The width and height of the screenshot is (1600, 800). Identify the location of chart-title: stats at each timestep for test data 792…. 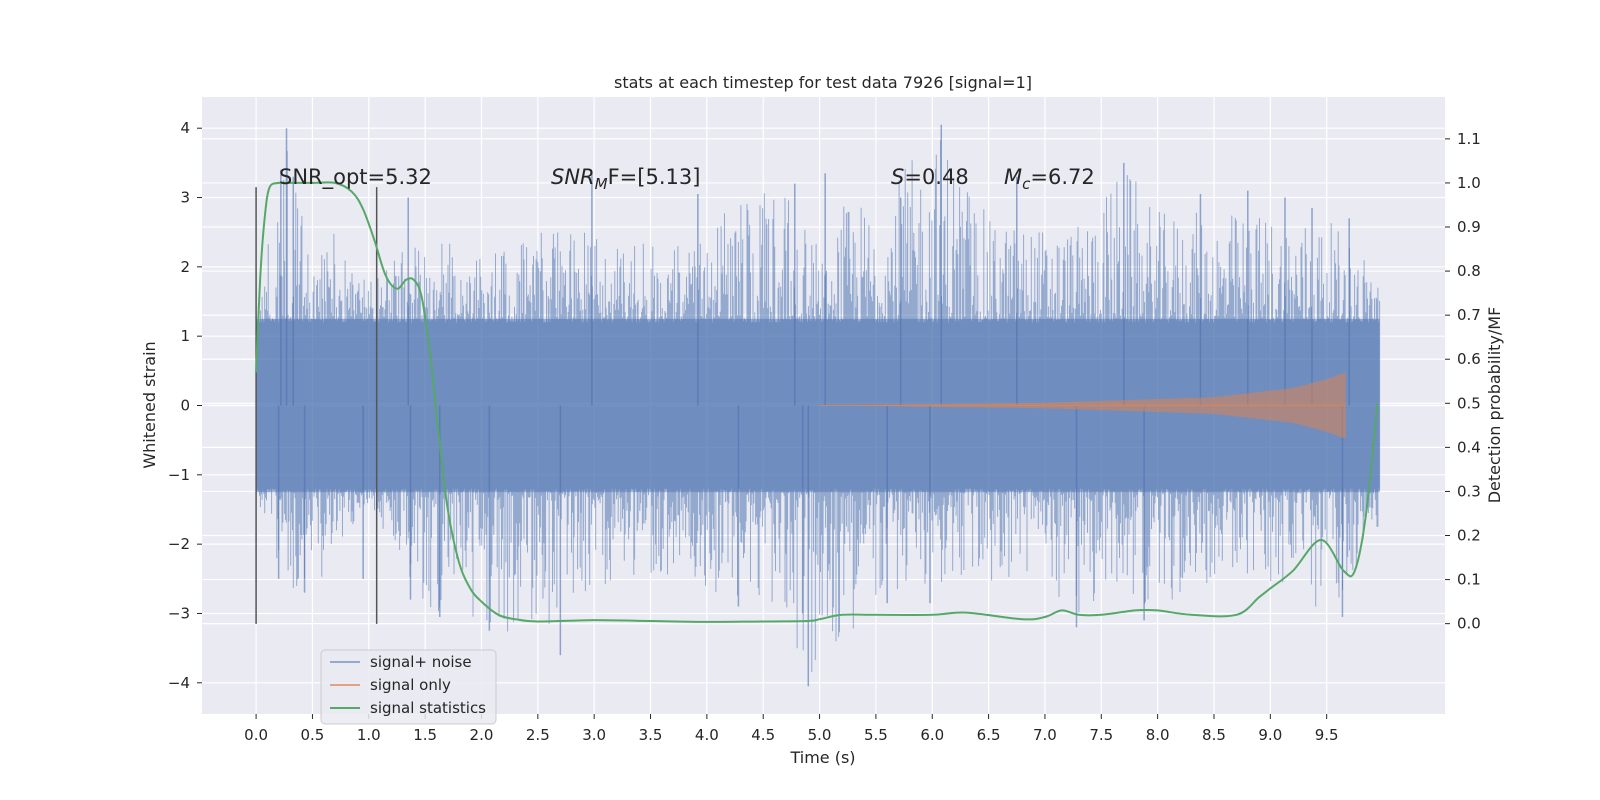
(823, 82).